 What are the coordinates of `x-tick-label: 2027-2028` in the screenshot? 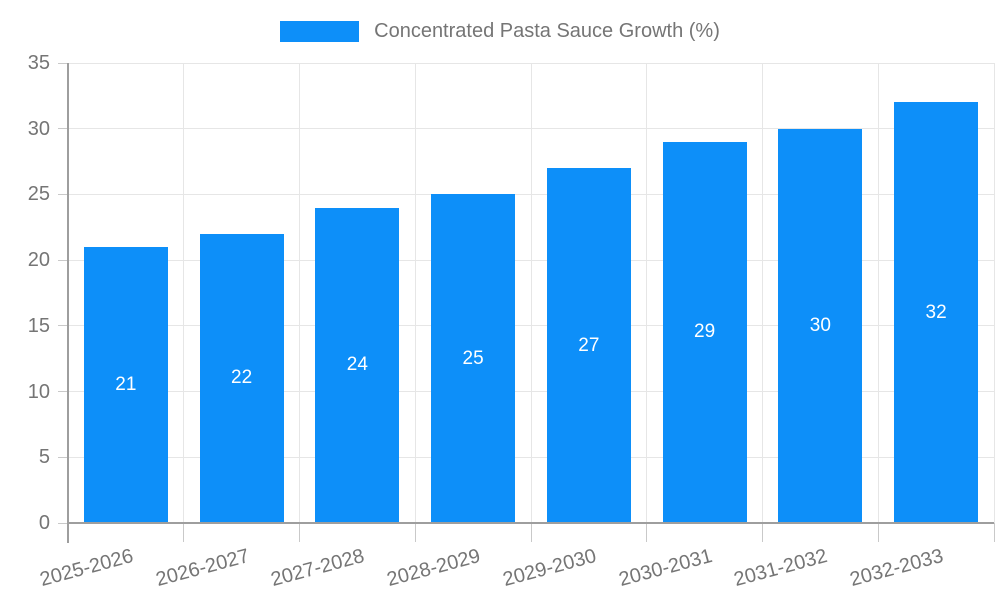 It's located at (318, 568).